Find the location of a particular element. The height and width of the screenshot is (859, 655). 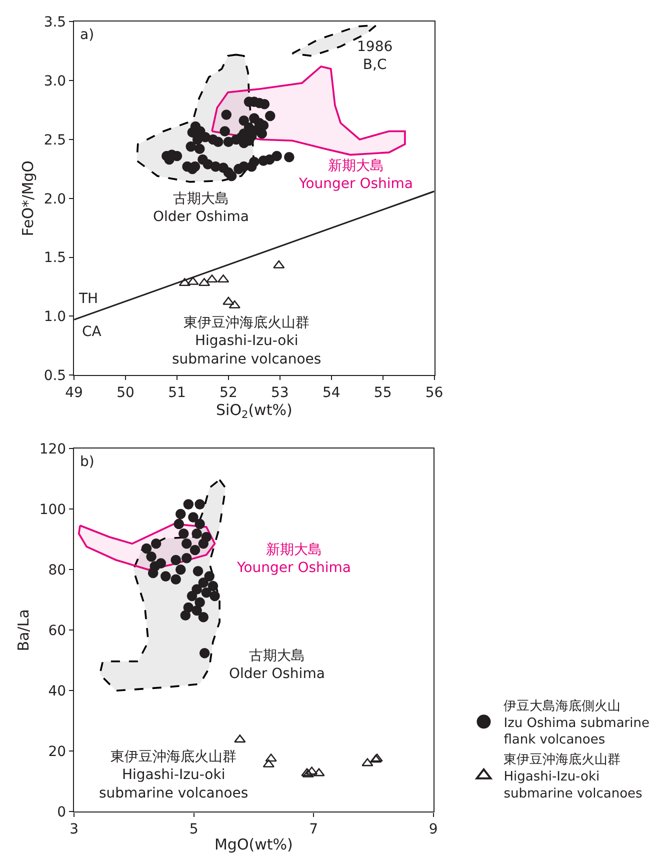

y-tick-label: 120 is located at coordinates (52, 450).